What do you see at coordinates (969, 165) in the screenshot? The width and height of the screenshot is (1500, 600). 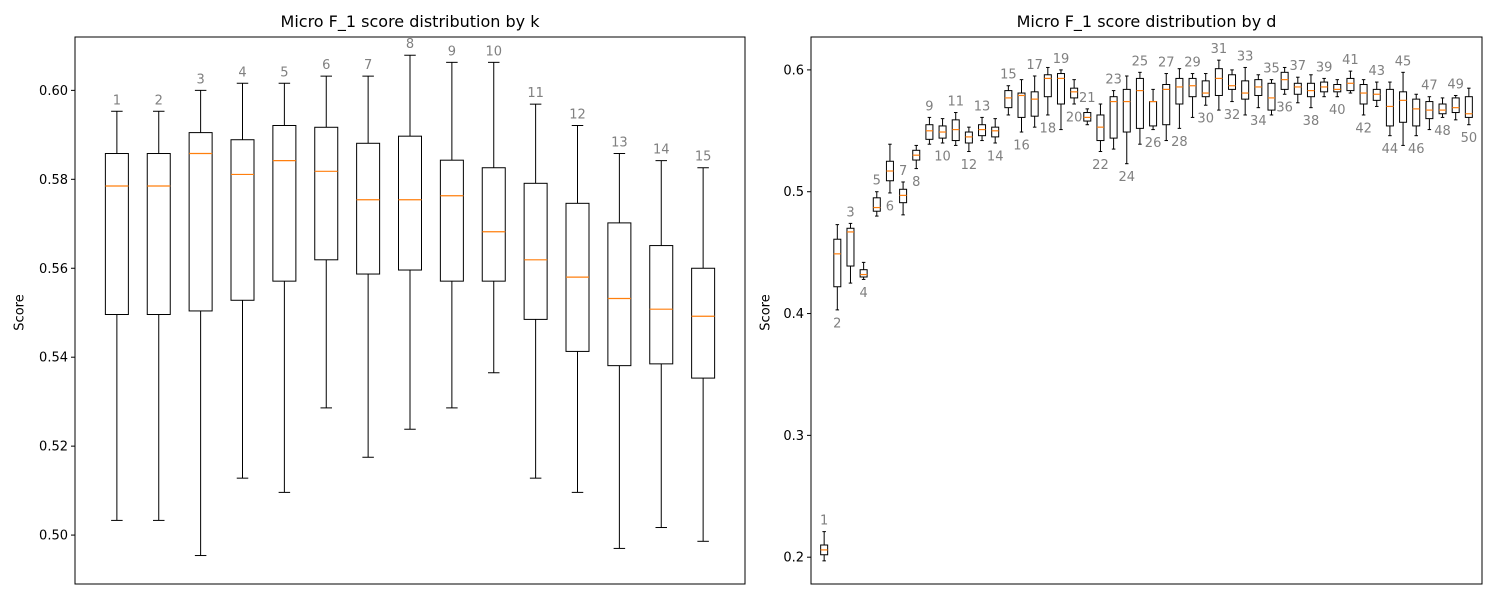 I see `box-annotation: 12` at bounding box center [969, 165].